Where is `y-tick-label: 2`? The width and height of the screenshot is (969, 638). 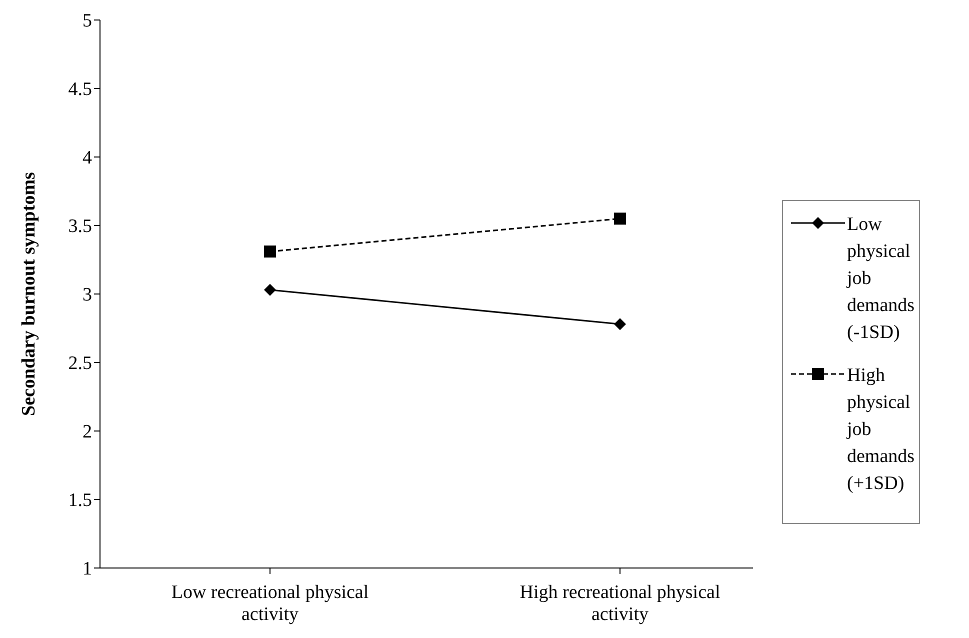 y-tick-label: 2 is located at coordinates (87, 432).